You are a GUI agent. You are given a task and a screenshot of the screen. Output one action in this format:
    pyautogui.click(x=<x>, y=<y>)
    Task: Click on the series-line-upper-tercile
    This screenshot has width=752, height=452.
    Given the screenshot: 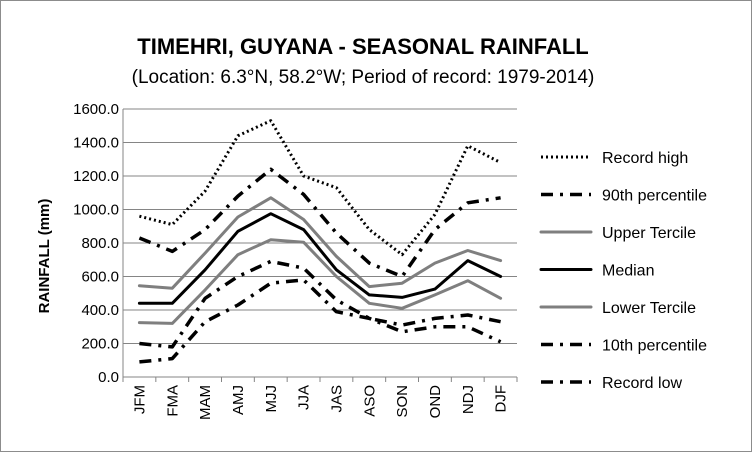 What is the action you would take?
    pyautogui.click(x=320, y=243)
    